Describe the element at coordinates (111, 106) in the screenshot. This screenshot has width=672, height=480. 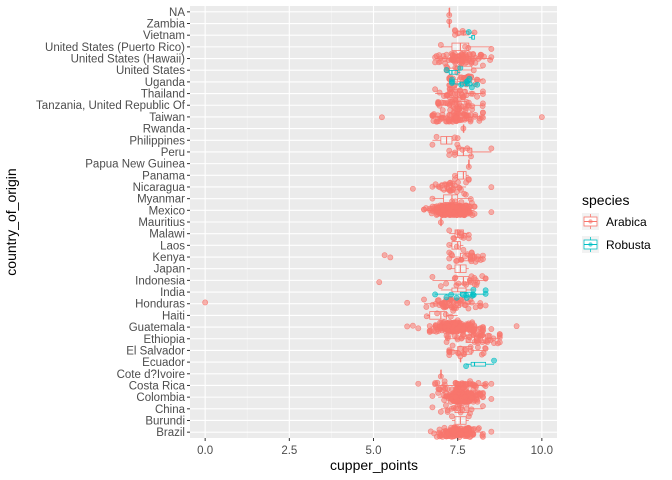
I see `y-tick-label: Tanzania, United Republic Of` at that location.